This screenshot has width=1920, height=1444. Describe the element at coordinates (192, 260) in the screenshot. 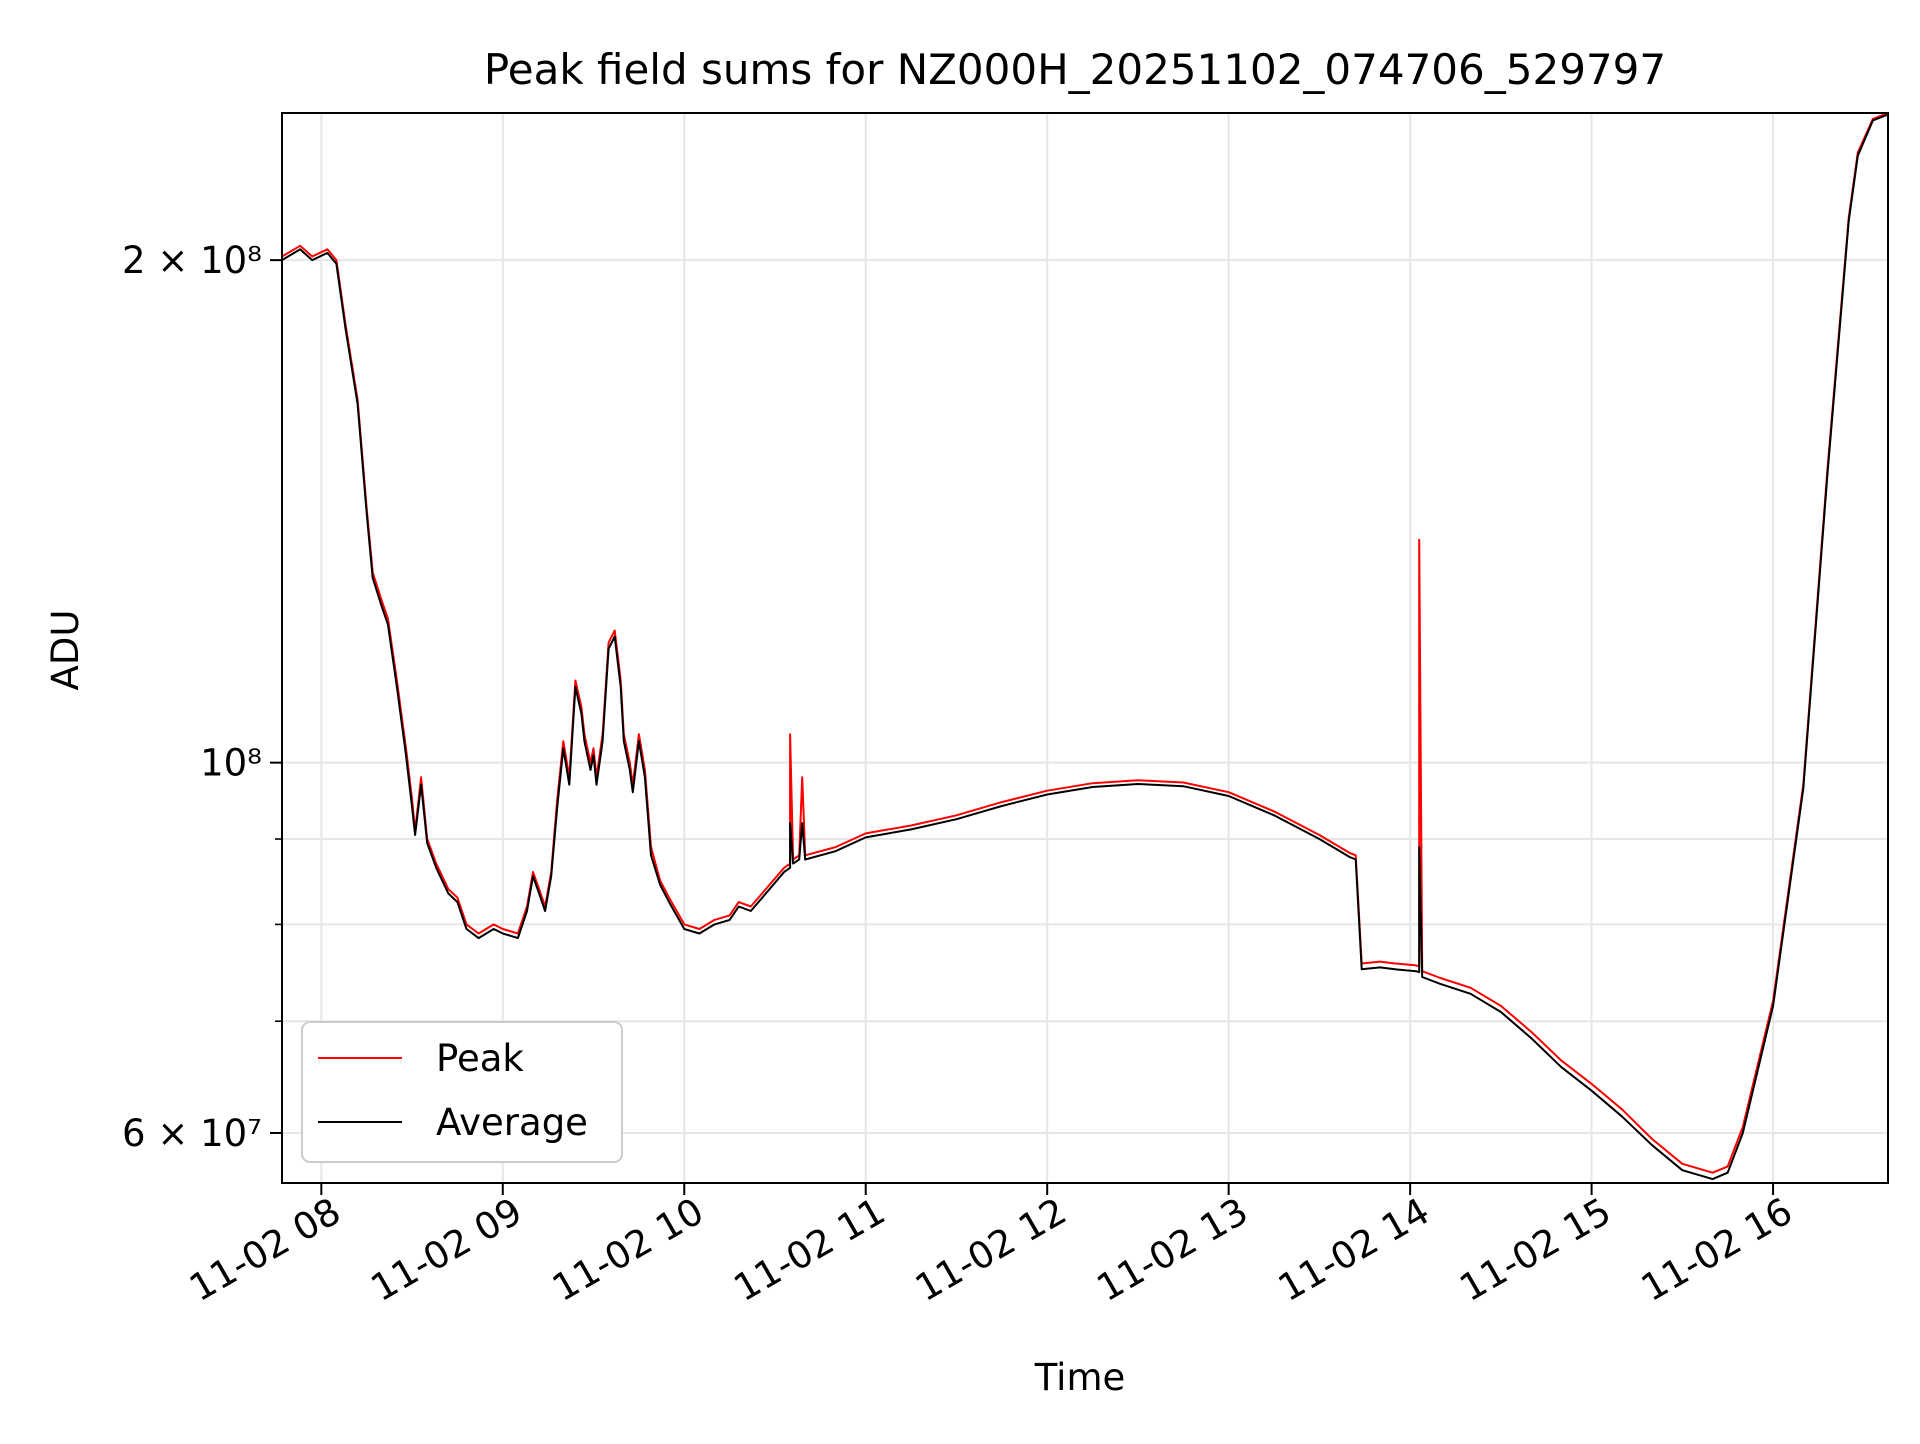

I see `y-tick-label: 2 × 10⁸` at that location.